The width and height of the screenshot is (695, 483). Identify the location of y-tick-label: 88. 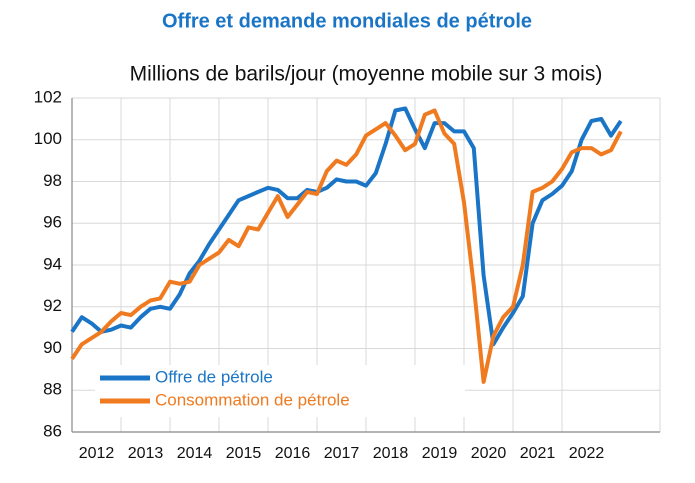
(52, 389).